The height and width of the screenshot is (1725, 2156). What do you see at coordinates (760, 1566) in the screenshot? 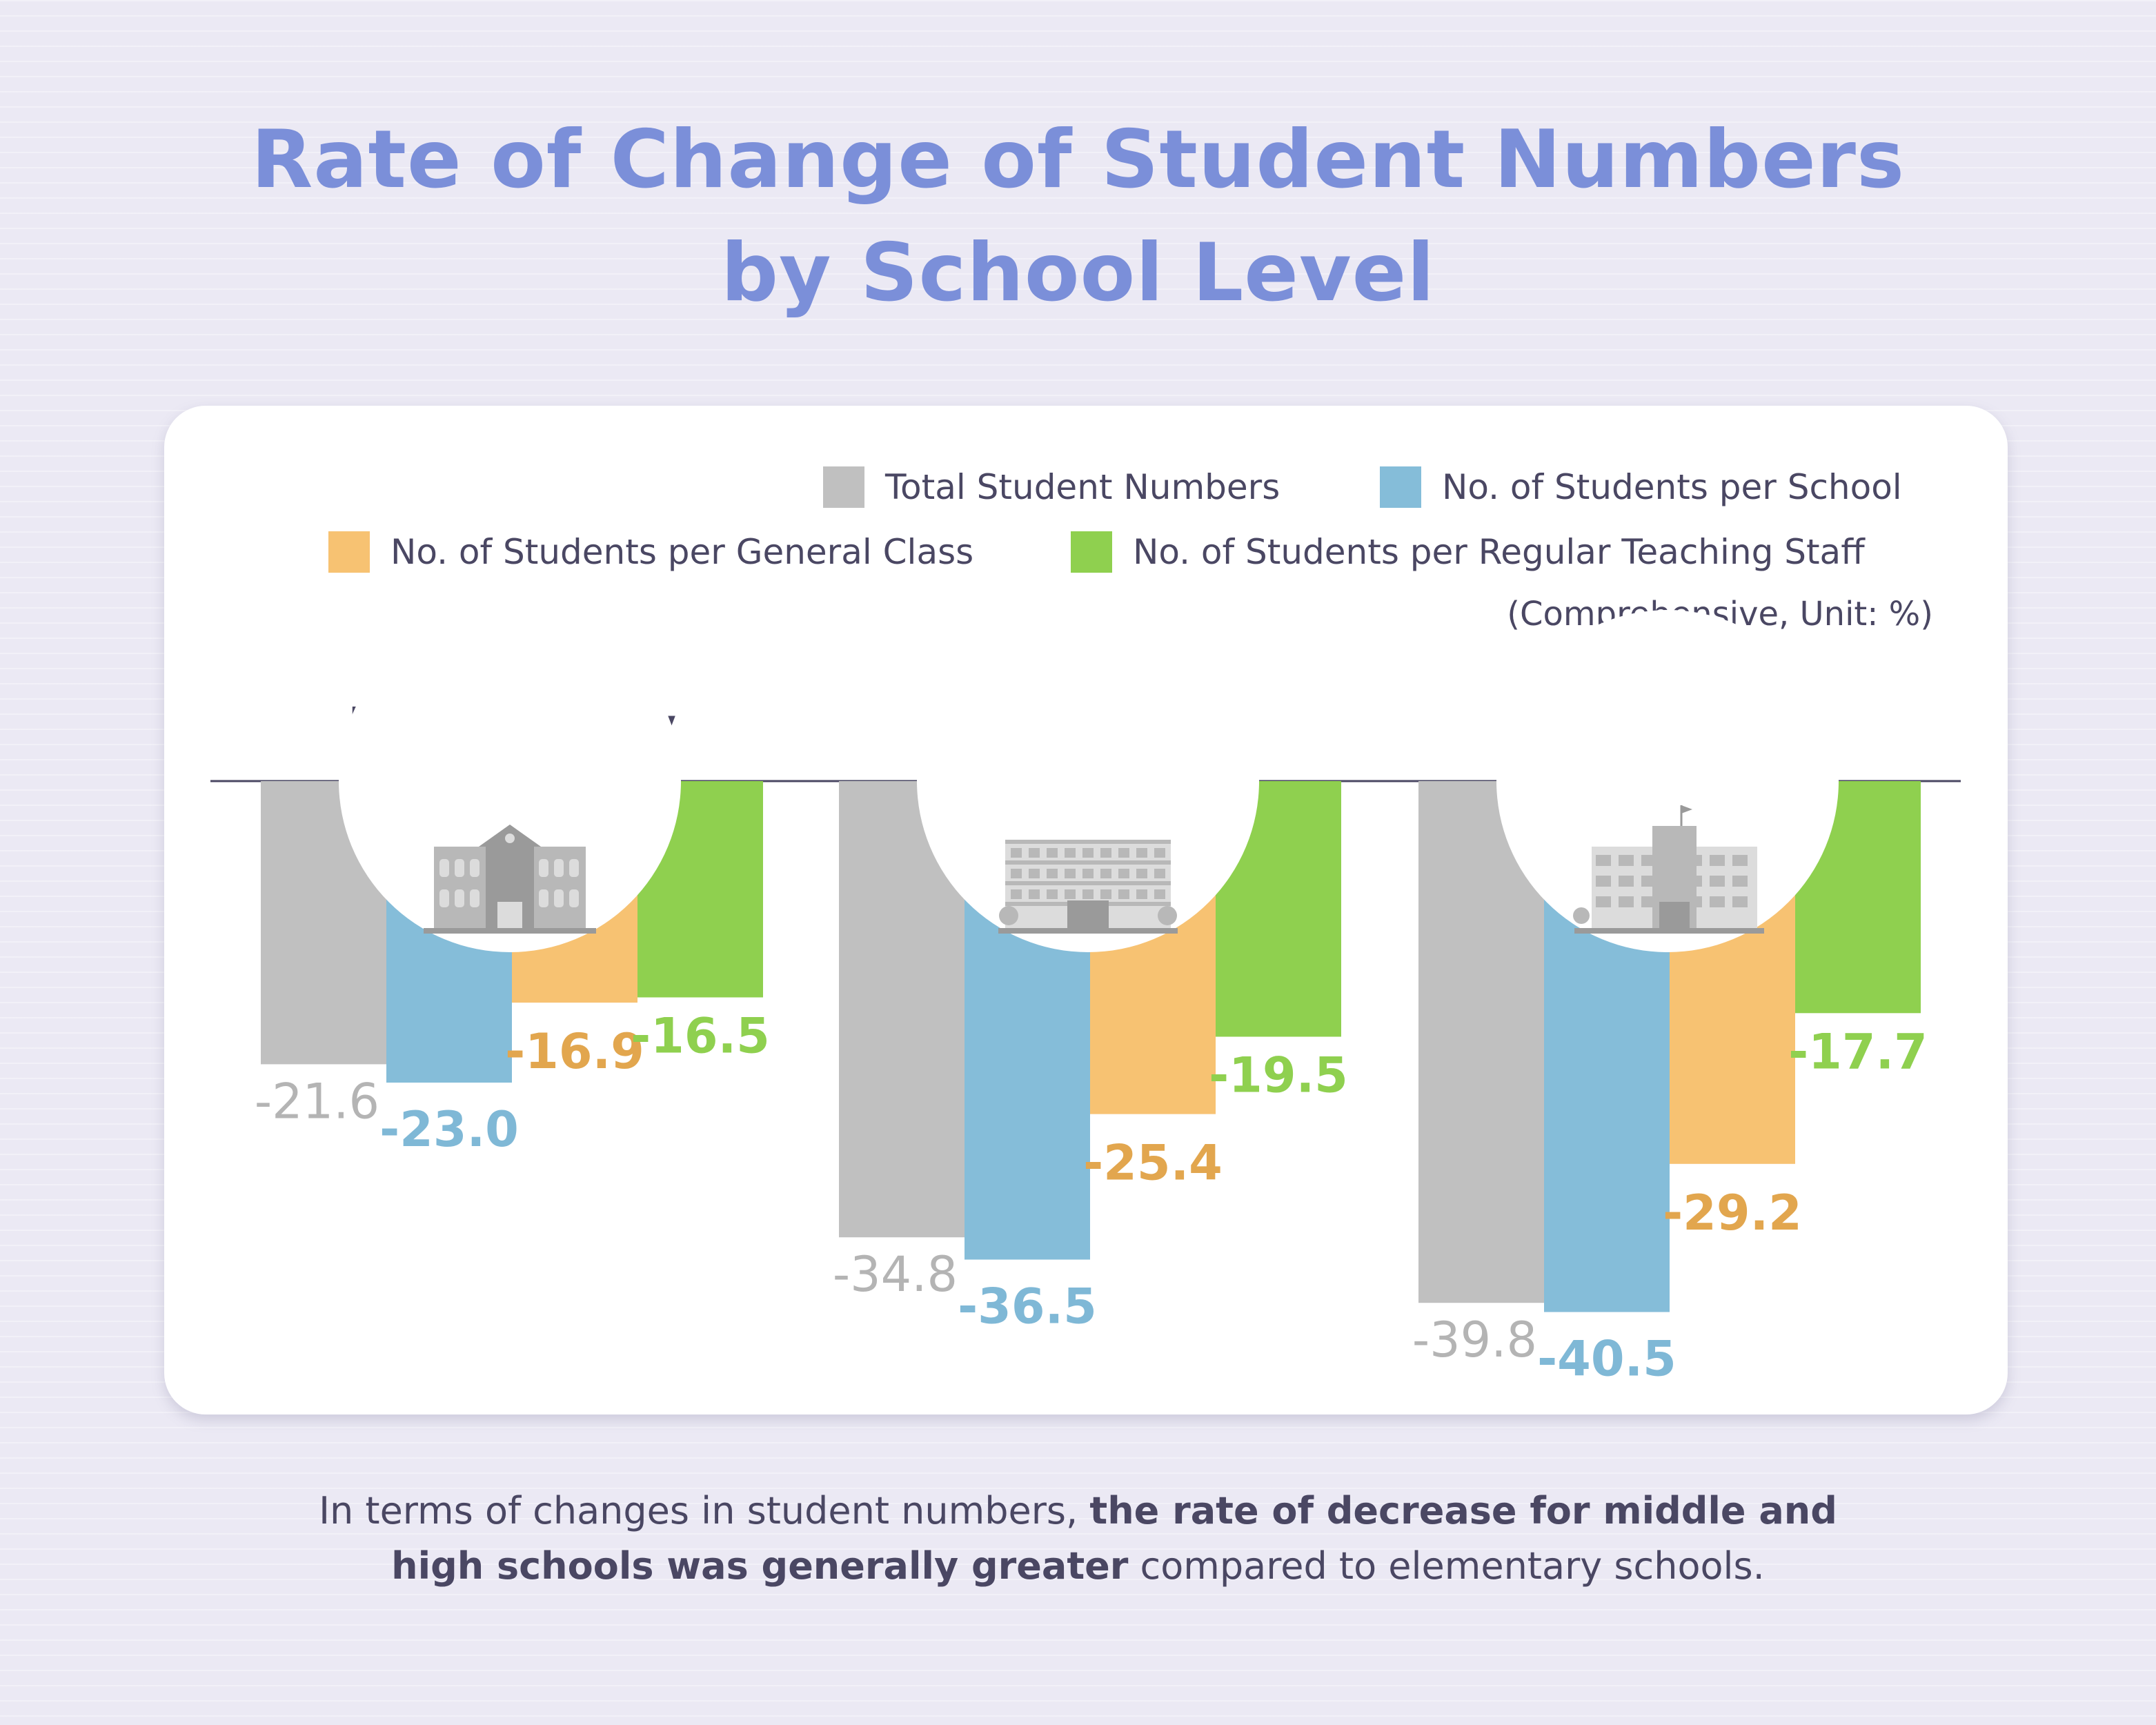
I see `footnote-bold-2: high schools was generally greater` at bounding box center [760, 1566].